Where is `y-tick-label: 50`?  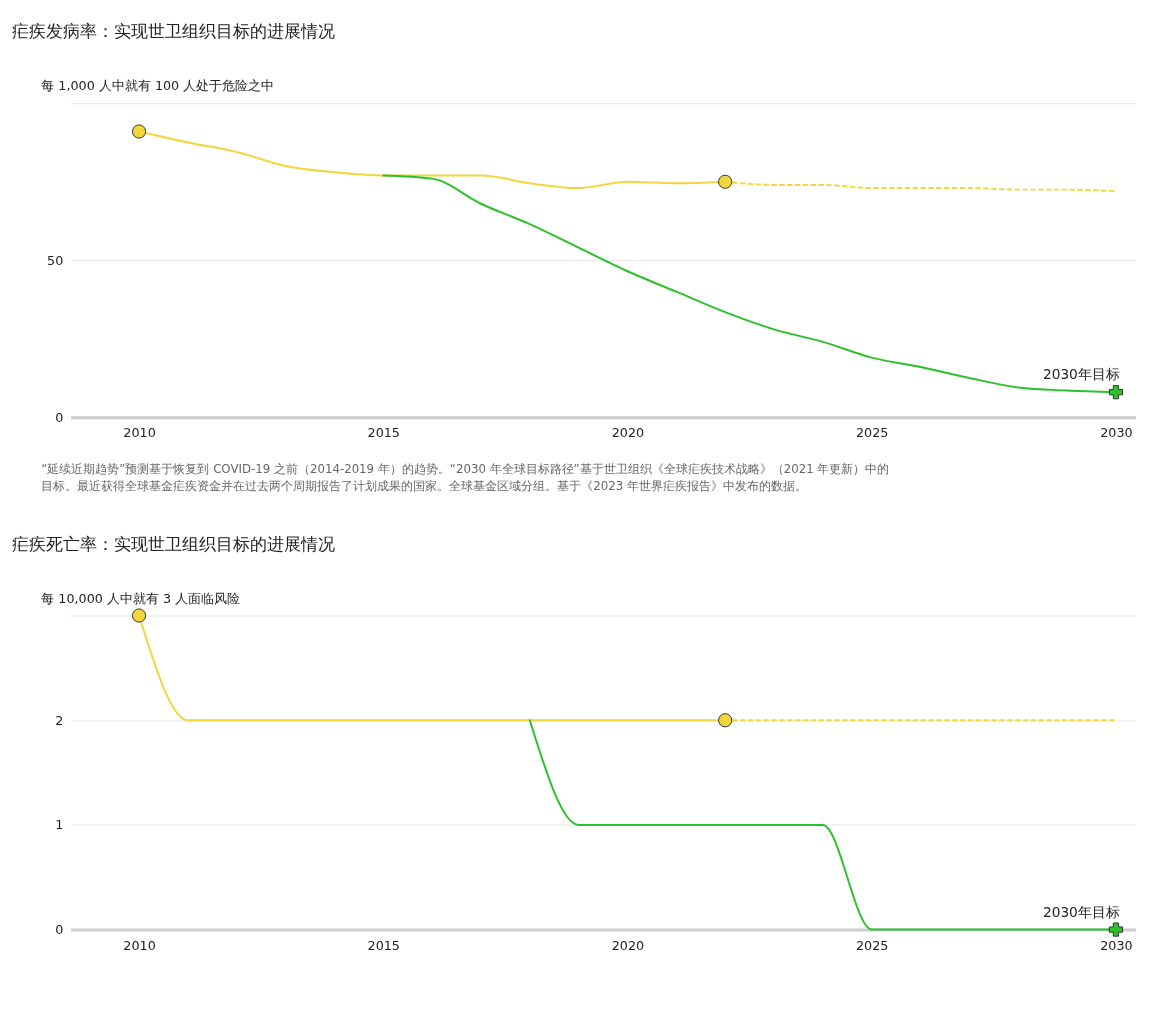 y-tick-label: 50 is located at coordinates (55, 260).